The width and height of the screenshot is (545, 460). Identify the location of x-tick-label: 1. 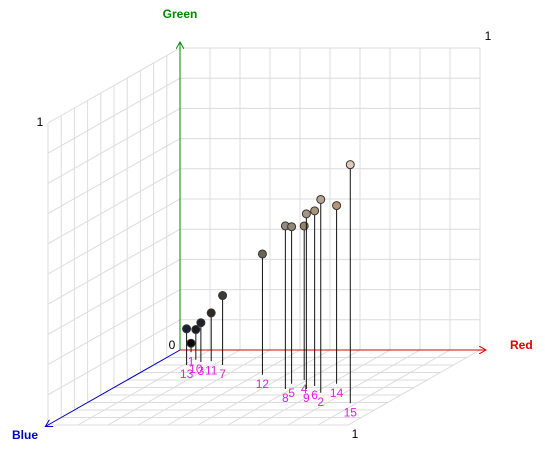
(488, 36).